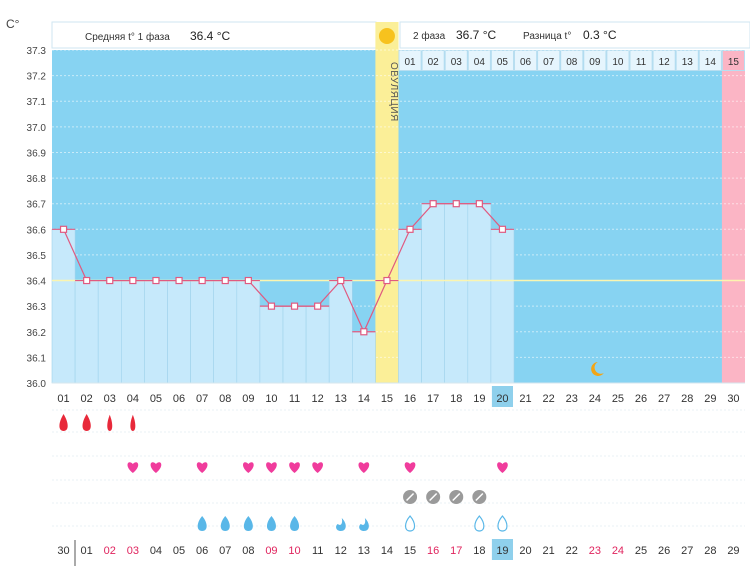 This screenshot has width=750, height=566. I want to click on x-tick-label: 07, so click(202, 399).